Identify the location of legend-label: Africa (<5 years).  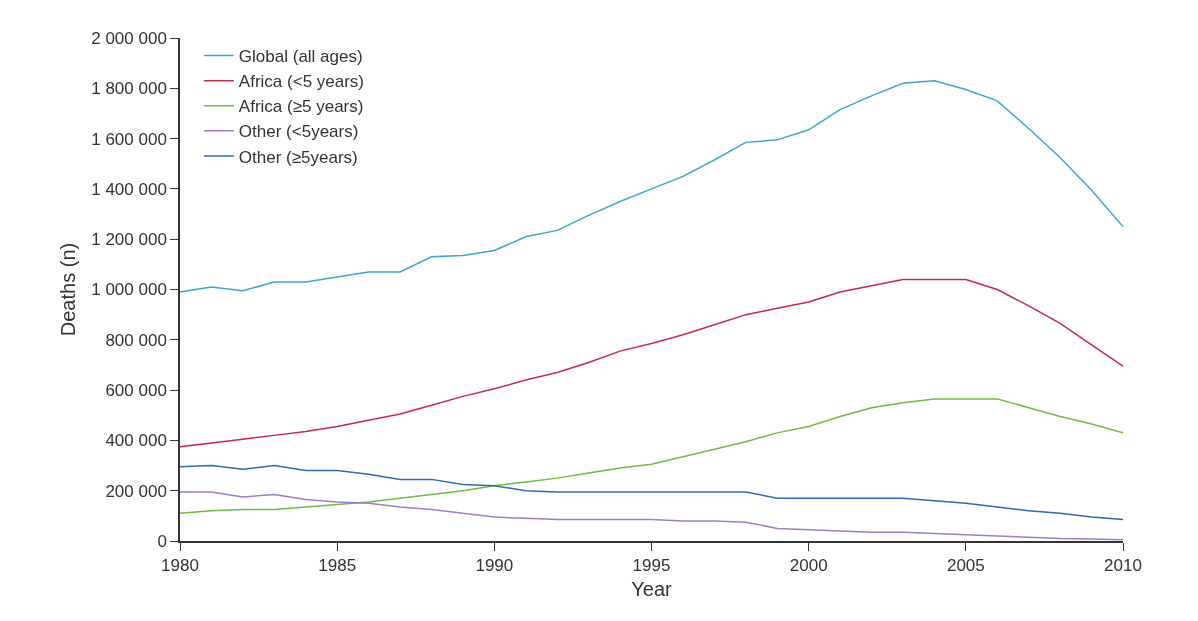
(301, 82).